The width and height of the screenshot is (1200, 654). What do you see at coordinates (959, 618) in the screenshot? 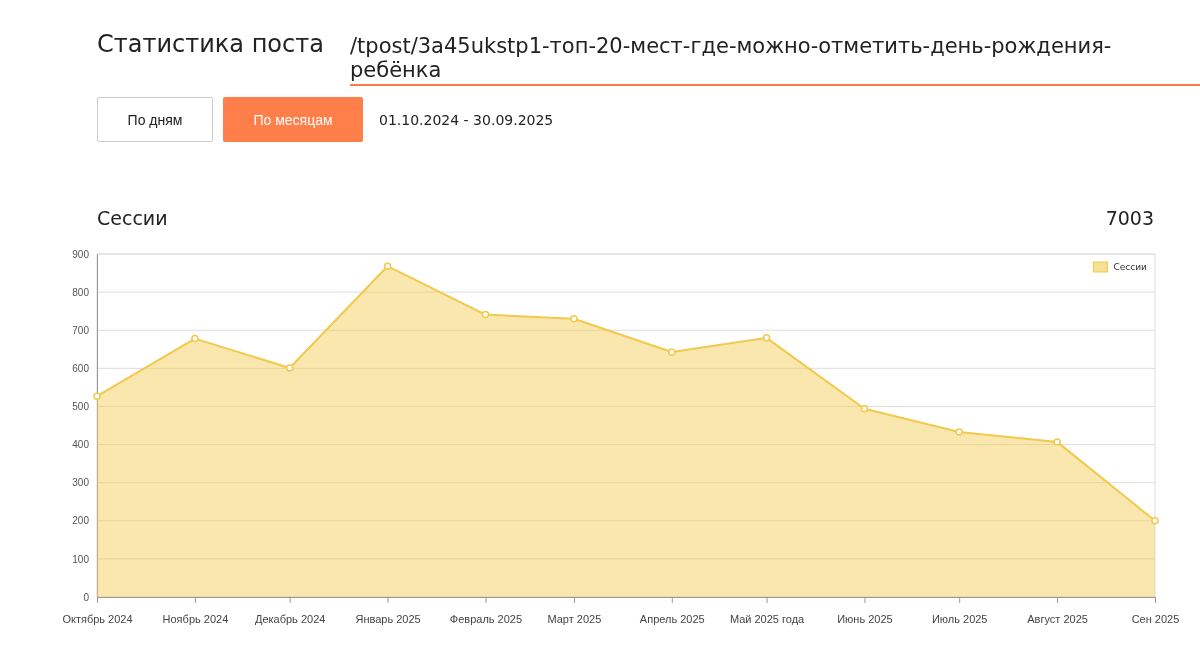
I see `x-tick-label: Июль 2025` at bounding box center [959, 618].